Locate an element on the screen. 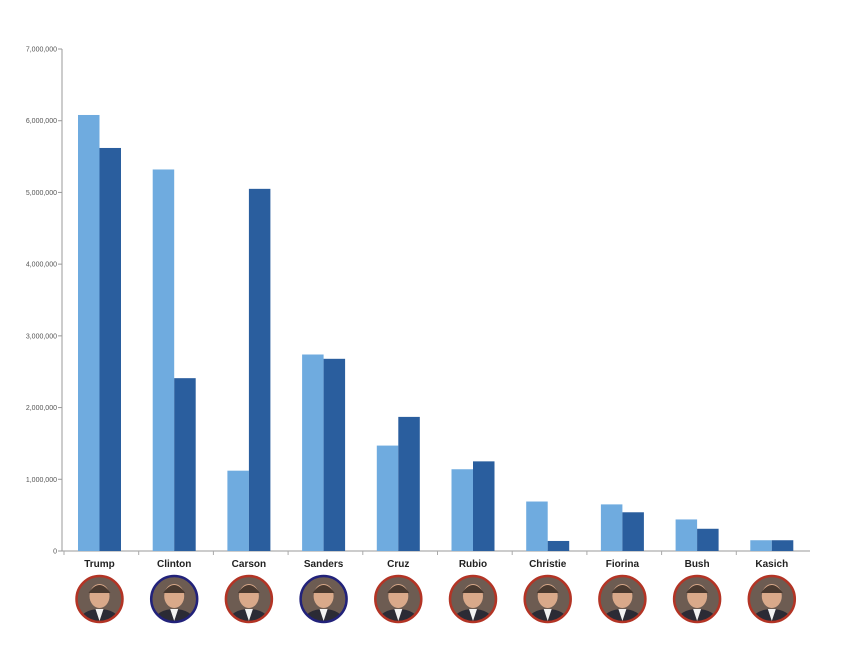 Image resolution: width=864 pixels, height=650 pixels. y-tick-label: 5,000,000 is located at coordinates (41, 193).